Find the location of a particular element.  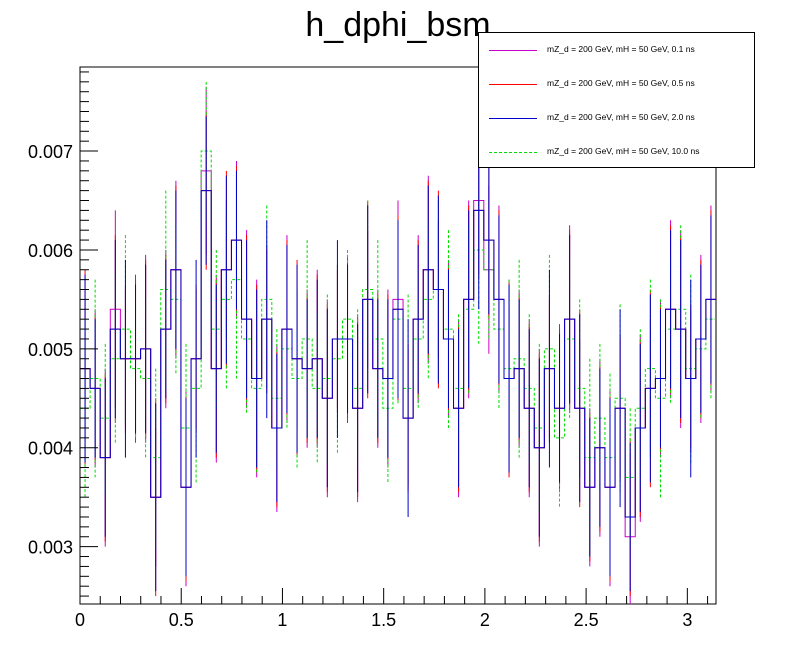

legend-entry-2-0ns: mZ_d = 200 GeV, mH = 50 GeV, 2.0 ns is located at coordinates (617, 119).